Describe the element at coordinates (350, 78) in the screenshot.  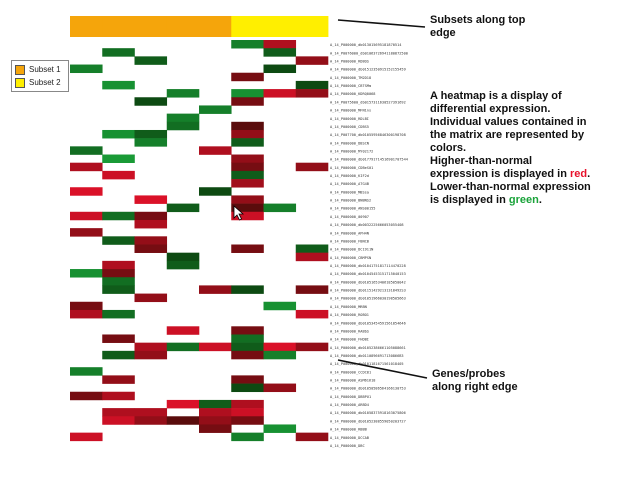
I see `gene-label: A_14_P000000_TM2D18` at that location.